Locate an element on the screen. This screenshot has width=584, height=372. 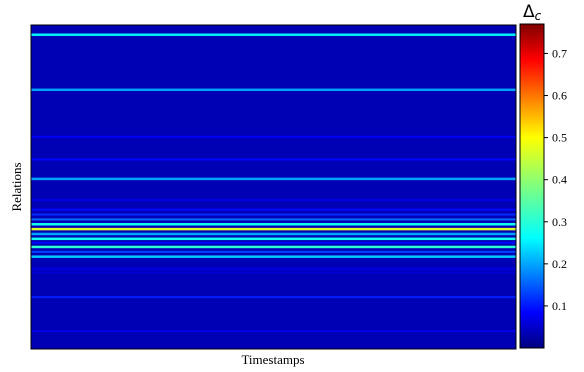
colorbar-tick-label: 0.5 is located at coordinates (559, 138).